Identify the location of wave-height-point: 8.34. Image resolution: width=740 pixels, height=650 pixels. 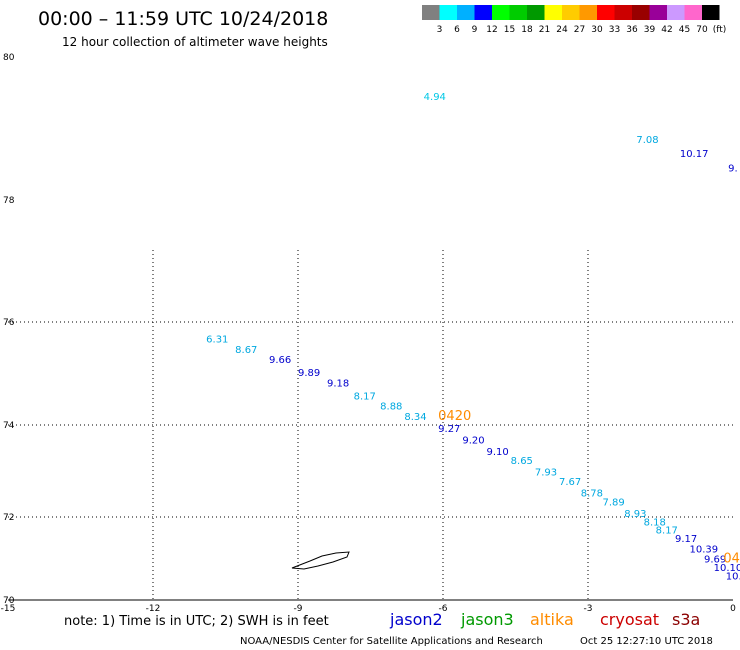
(415, 417).